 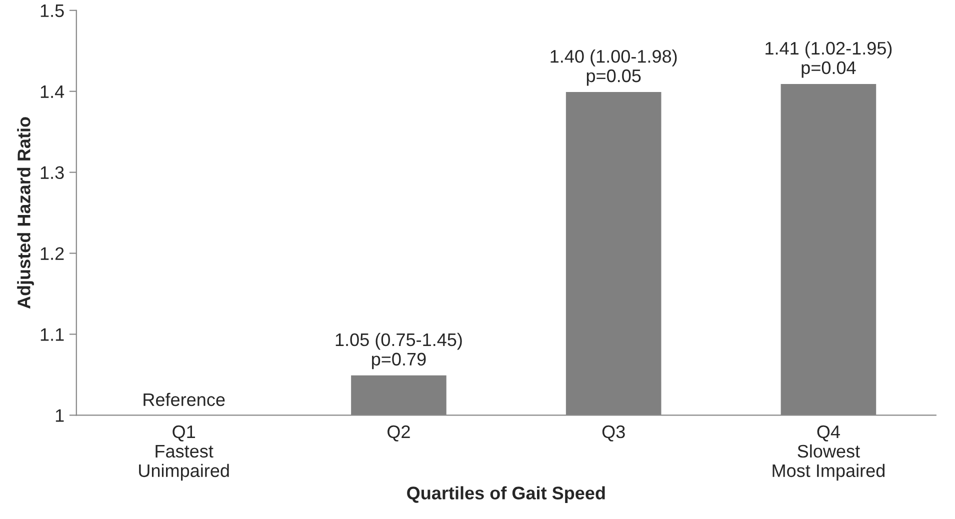 I want to click on y-tick-label: 1.1, so click(x=52, y=334).